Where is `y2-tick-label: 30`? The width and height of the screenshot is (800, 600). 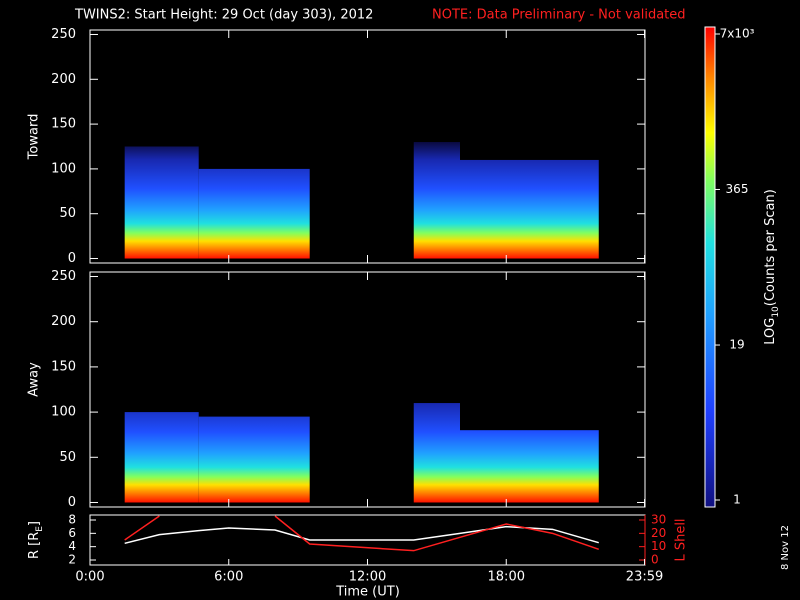
y2-tick-label: 30 is located at coordinates (658, 520).